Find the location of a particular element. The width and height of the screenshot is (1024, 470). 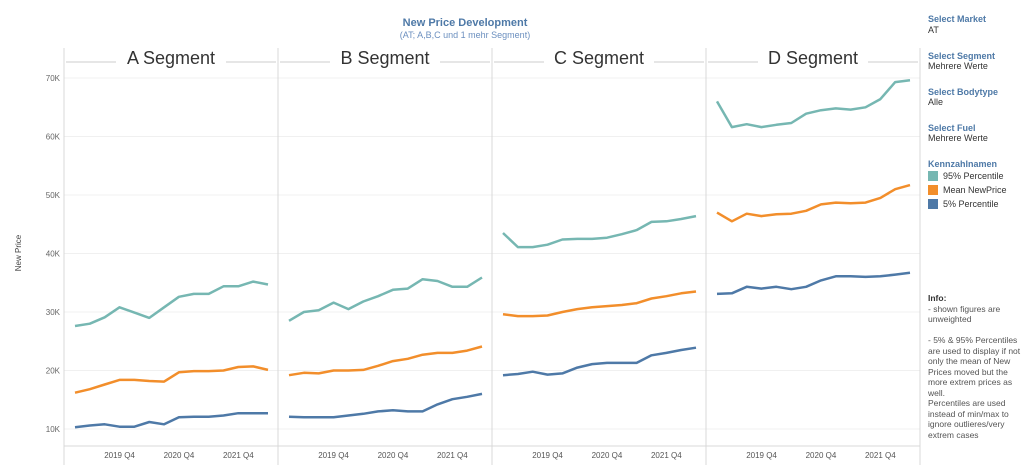

panel-title: D Segment is located at coordinates (813, 58).